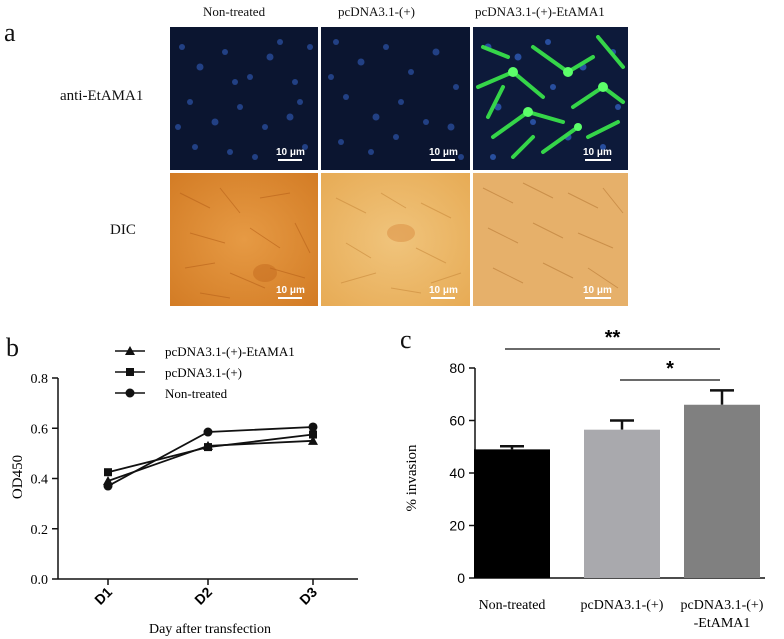 Image resolution: width=784 pixels, height=639 pixels. I want to click on data-point-triangle, so click(313, 440).